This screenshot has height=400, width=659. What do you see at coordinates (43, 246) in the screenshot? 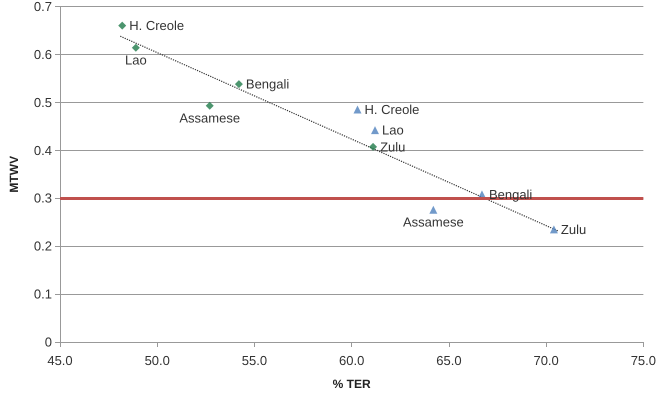
I see `y-tick-label: 0.2` at bounding box center [43, 246].